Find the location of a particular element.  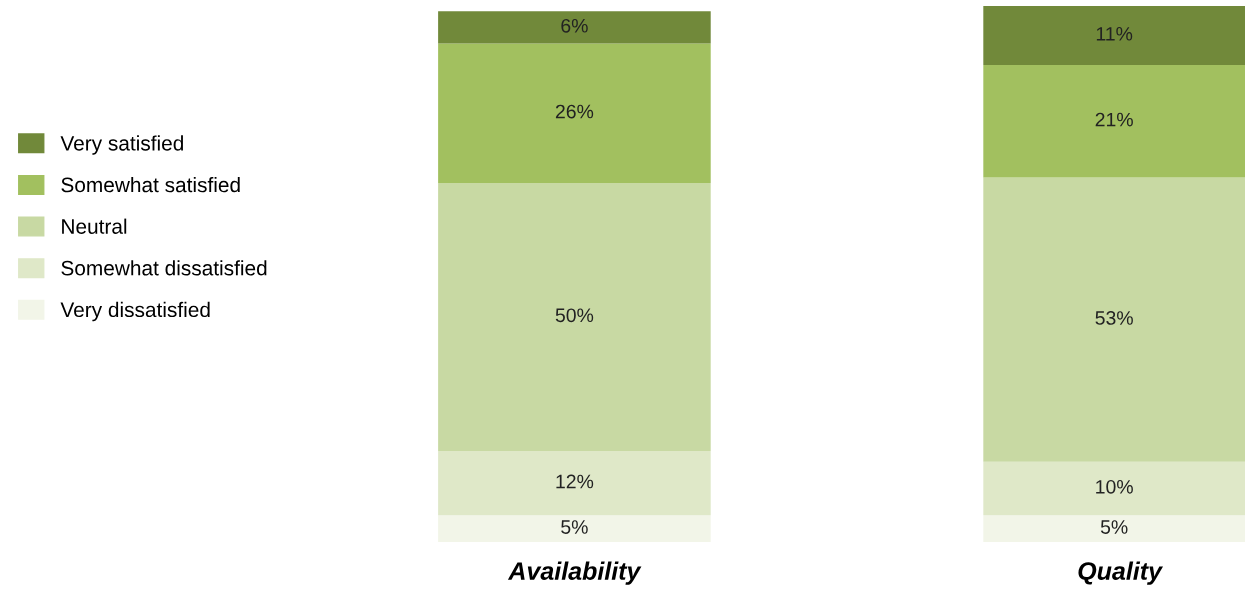

data-label: 12% is located at coordinates (575, 481).